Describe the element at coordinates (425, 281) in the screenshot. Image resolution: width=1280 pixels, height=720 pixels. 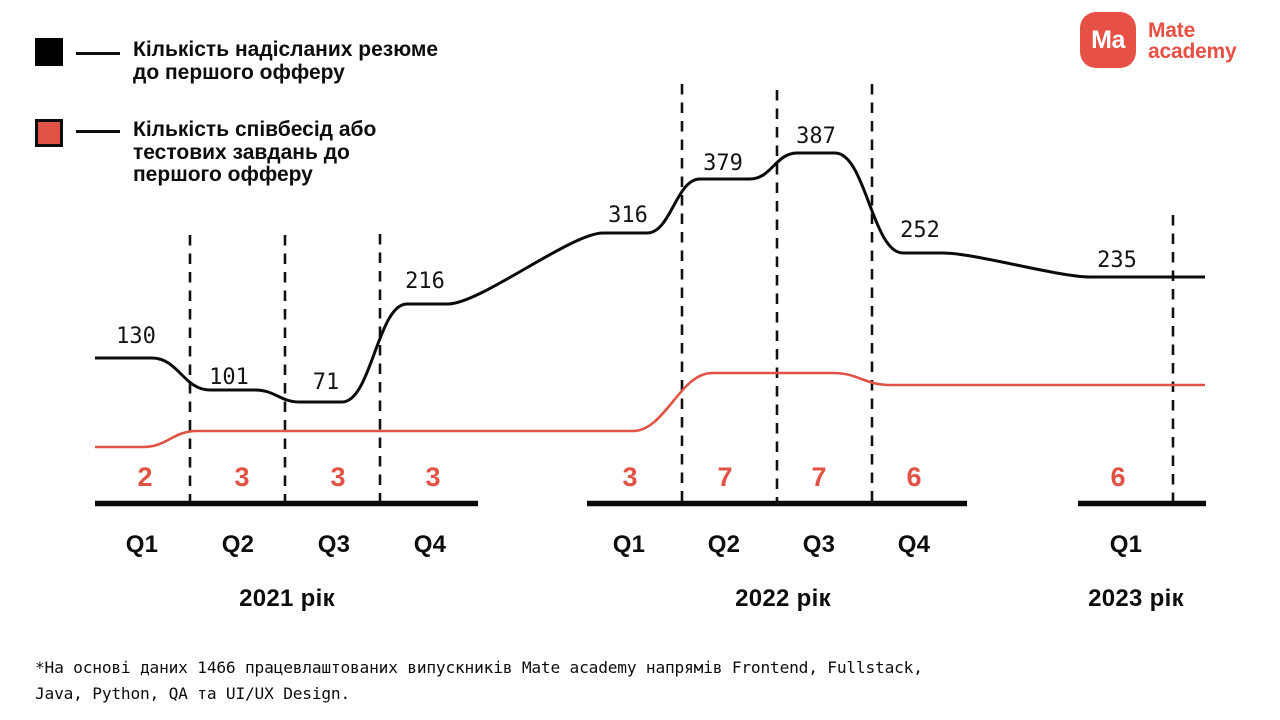
I see `value-label-resumes-Q4-2021: 216` at that location.